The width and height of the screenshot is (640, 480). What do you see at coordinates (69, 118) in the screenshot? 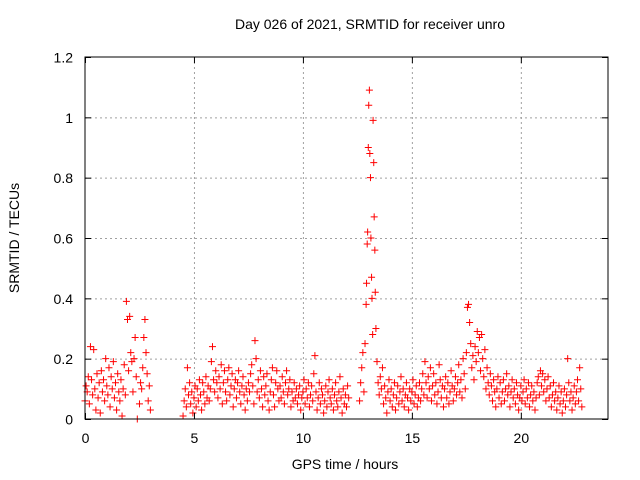
I see `y-tick-label: 1` at bounding box center [69, 118].